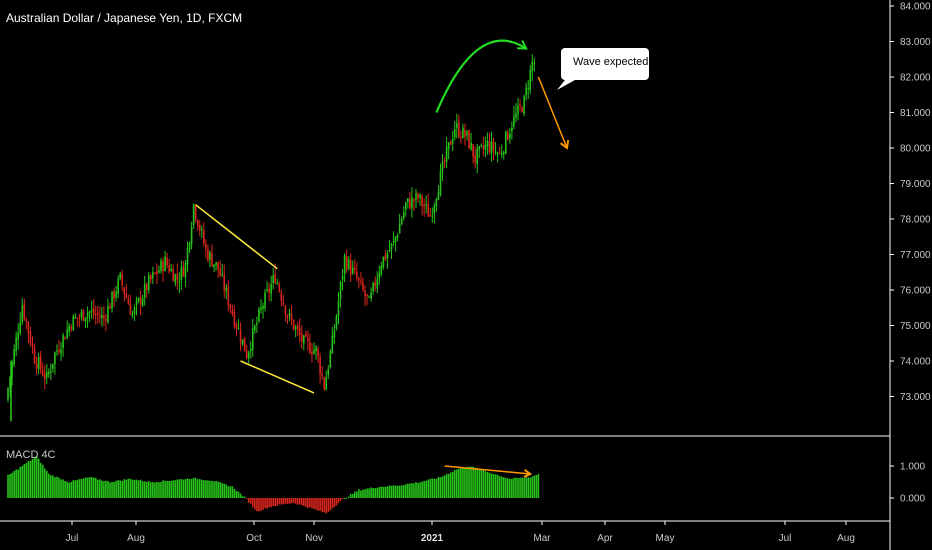 The height and width of the screenshot is (550, 932). Describe the element at coordinates (522, 45) in the screenshot. I see `curved-arrow-head` at that location.